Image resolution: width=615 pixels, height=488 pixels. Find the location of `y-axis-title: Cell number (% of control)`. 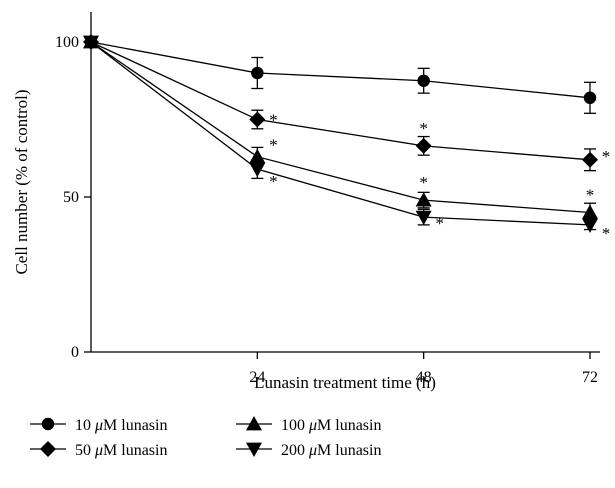

y-axis-title: Cell number (% of control) is located at coordinates (21, 181).